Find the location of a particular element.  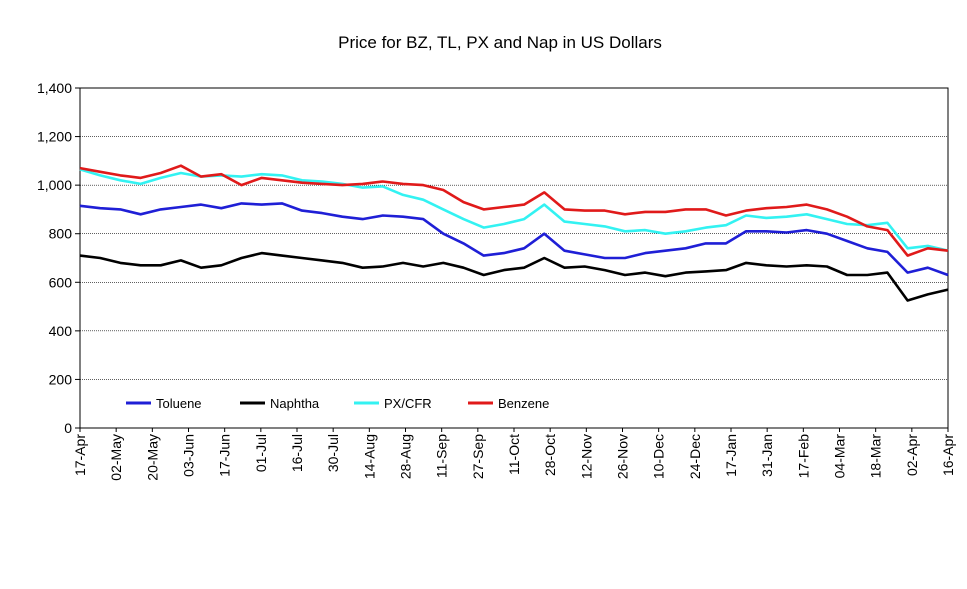

y-tick-label: 400 is located at coordinates (61, 331).